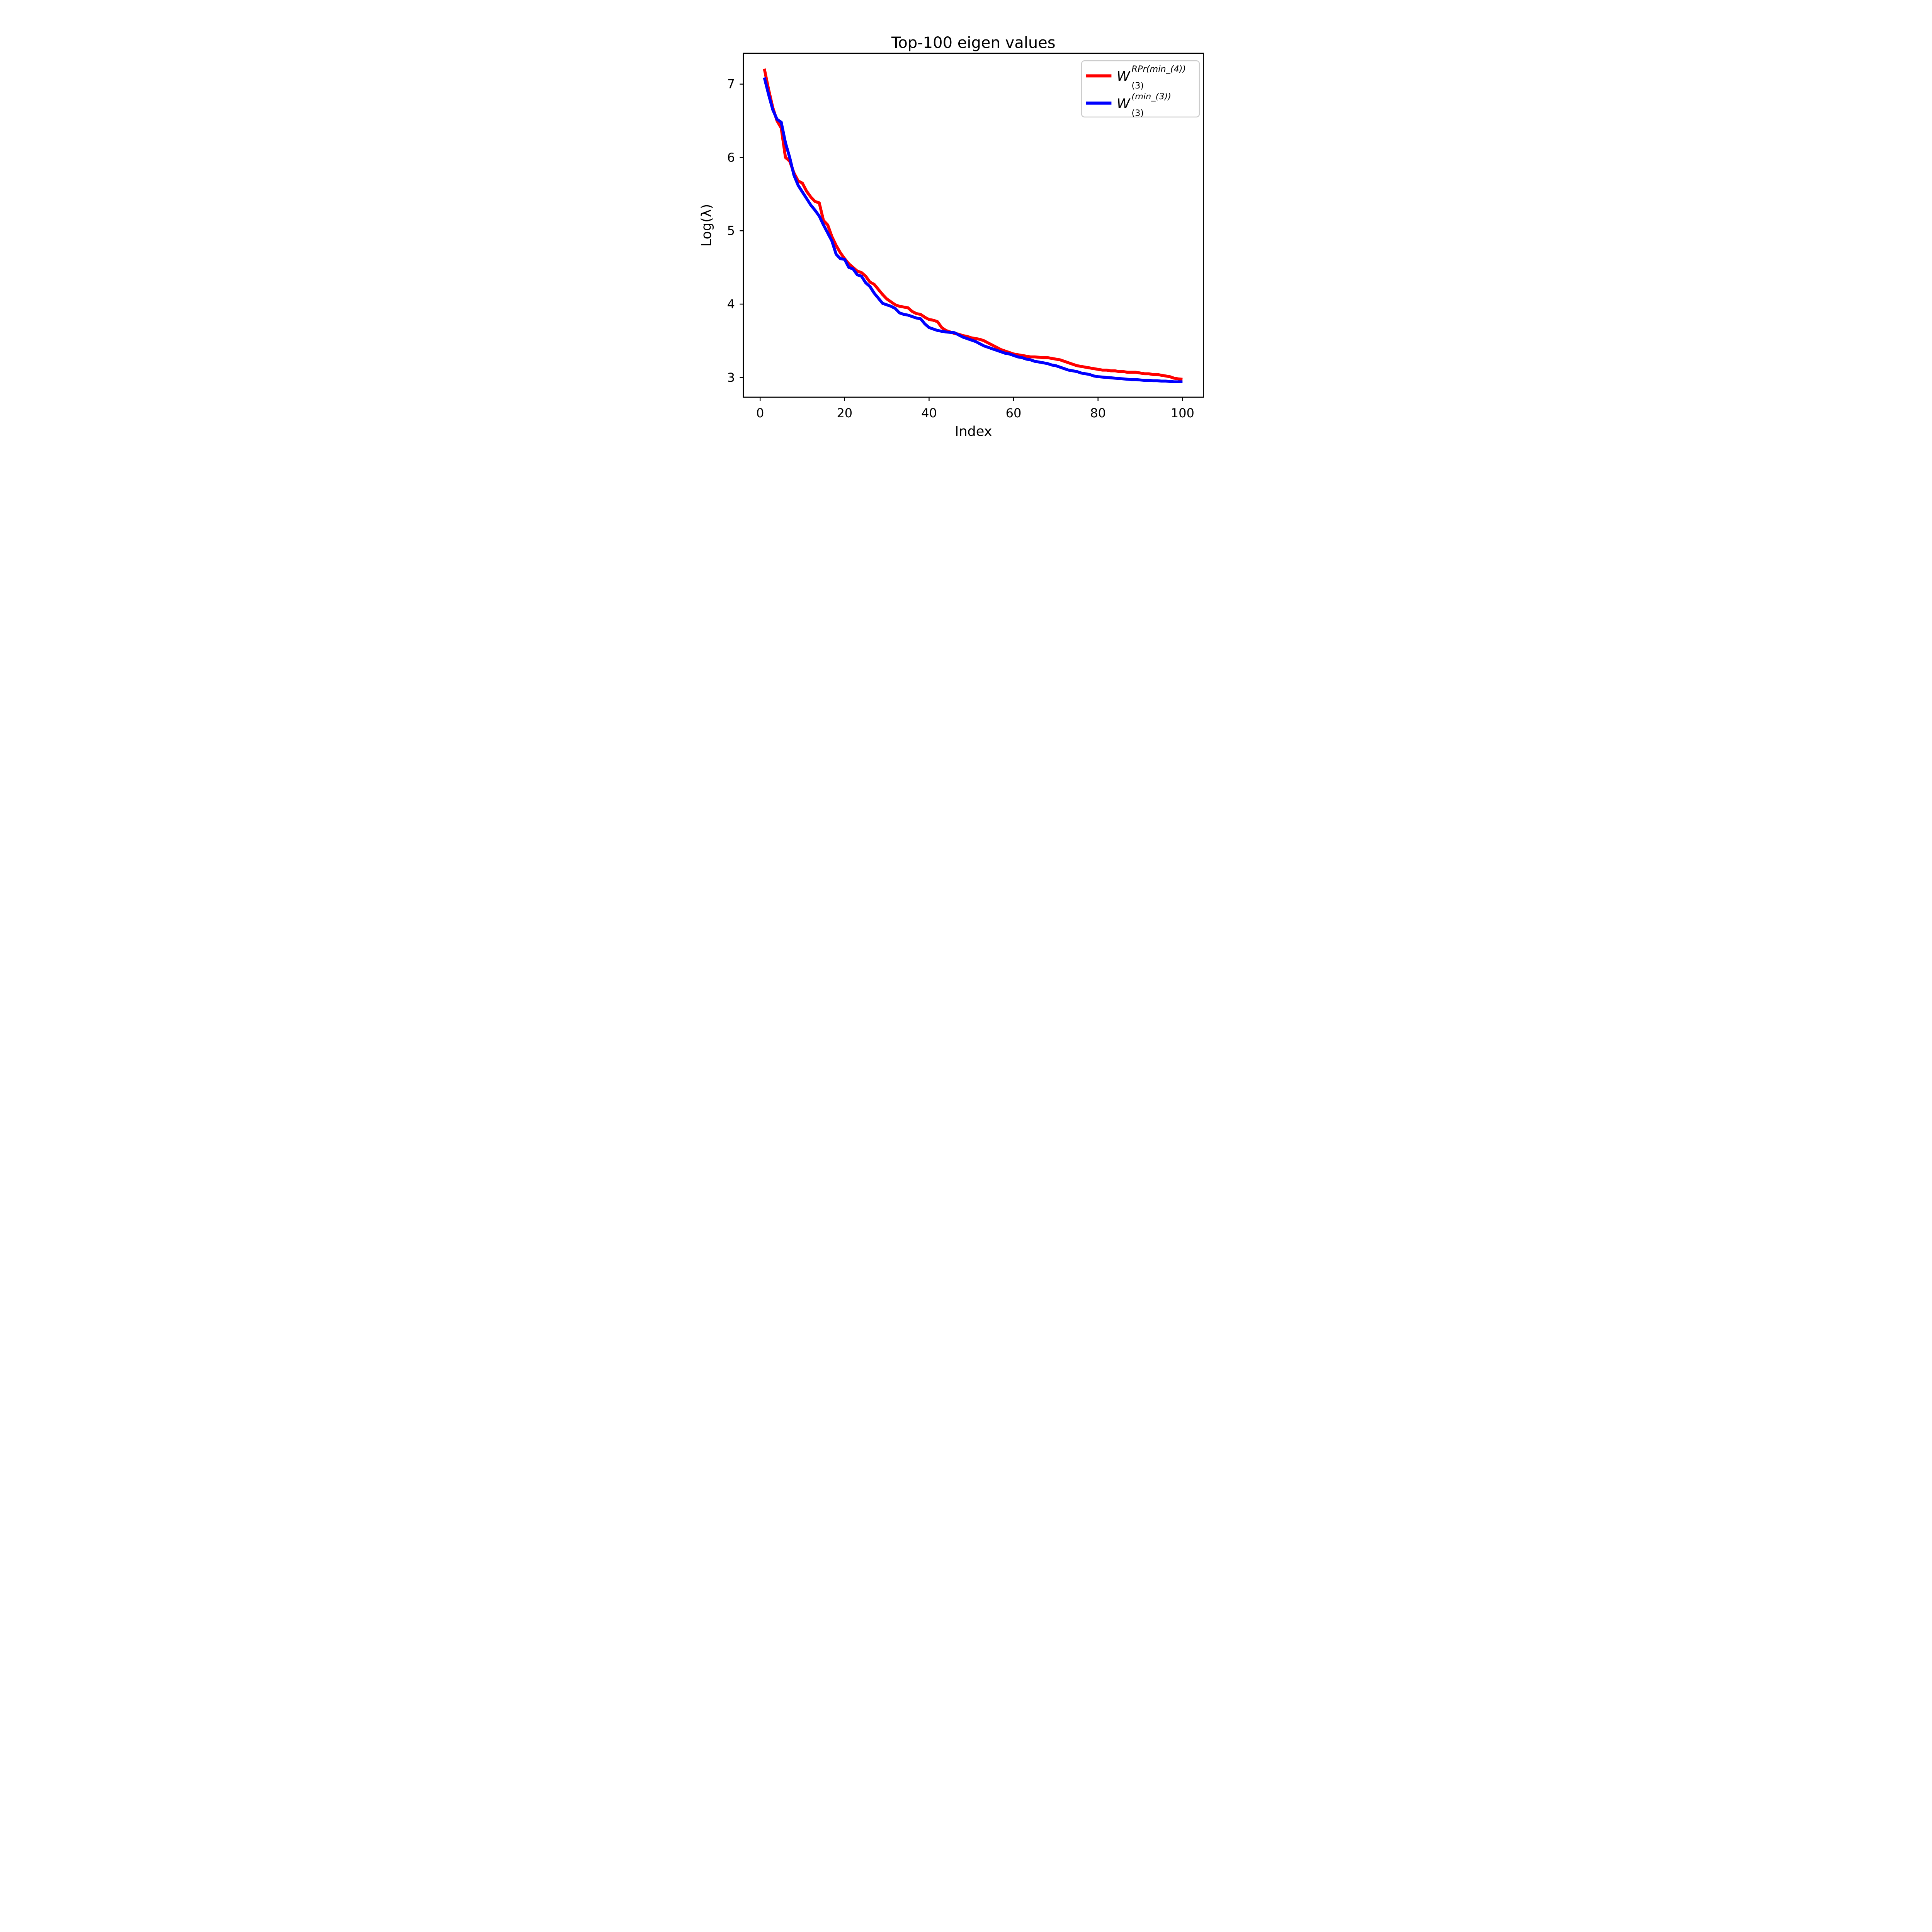  Describe the element at coordinates (731, 158) in the screenshot. I see `y-tick-label: 6` at that location.